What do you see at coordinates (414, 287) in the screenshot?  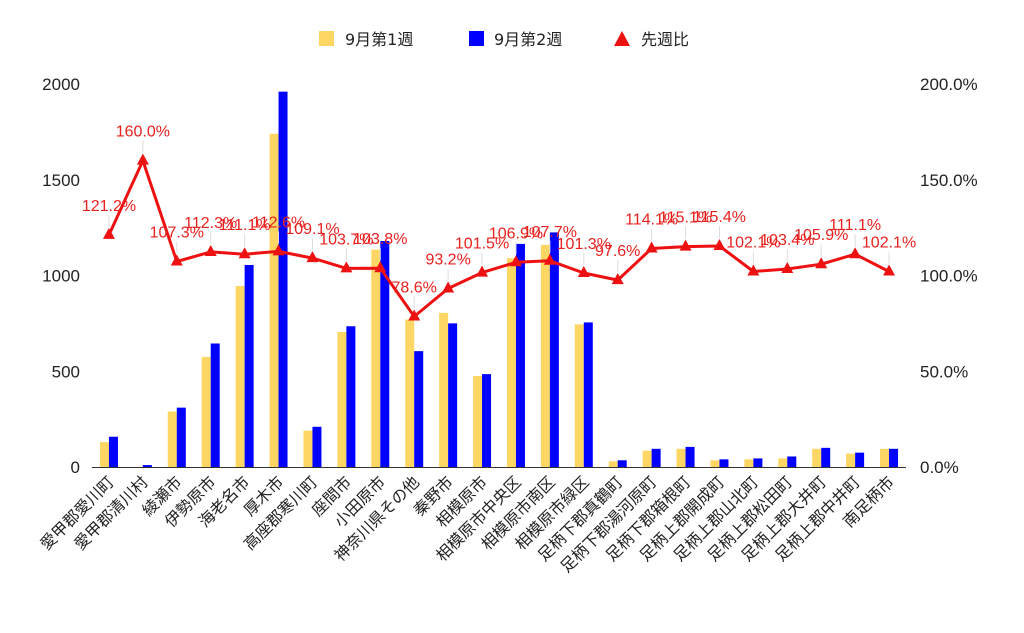 I see `ratio-data-label: 78.6%` at bounding box center [414, 287].